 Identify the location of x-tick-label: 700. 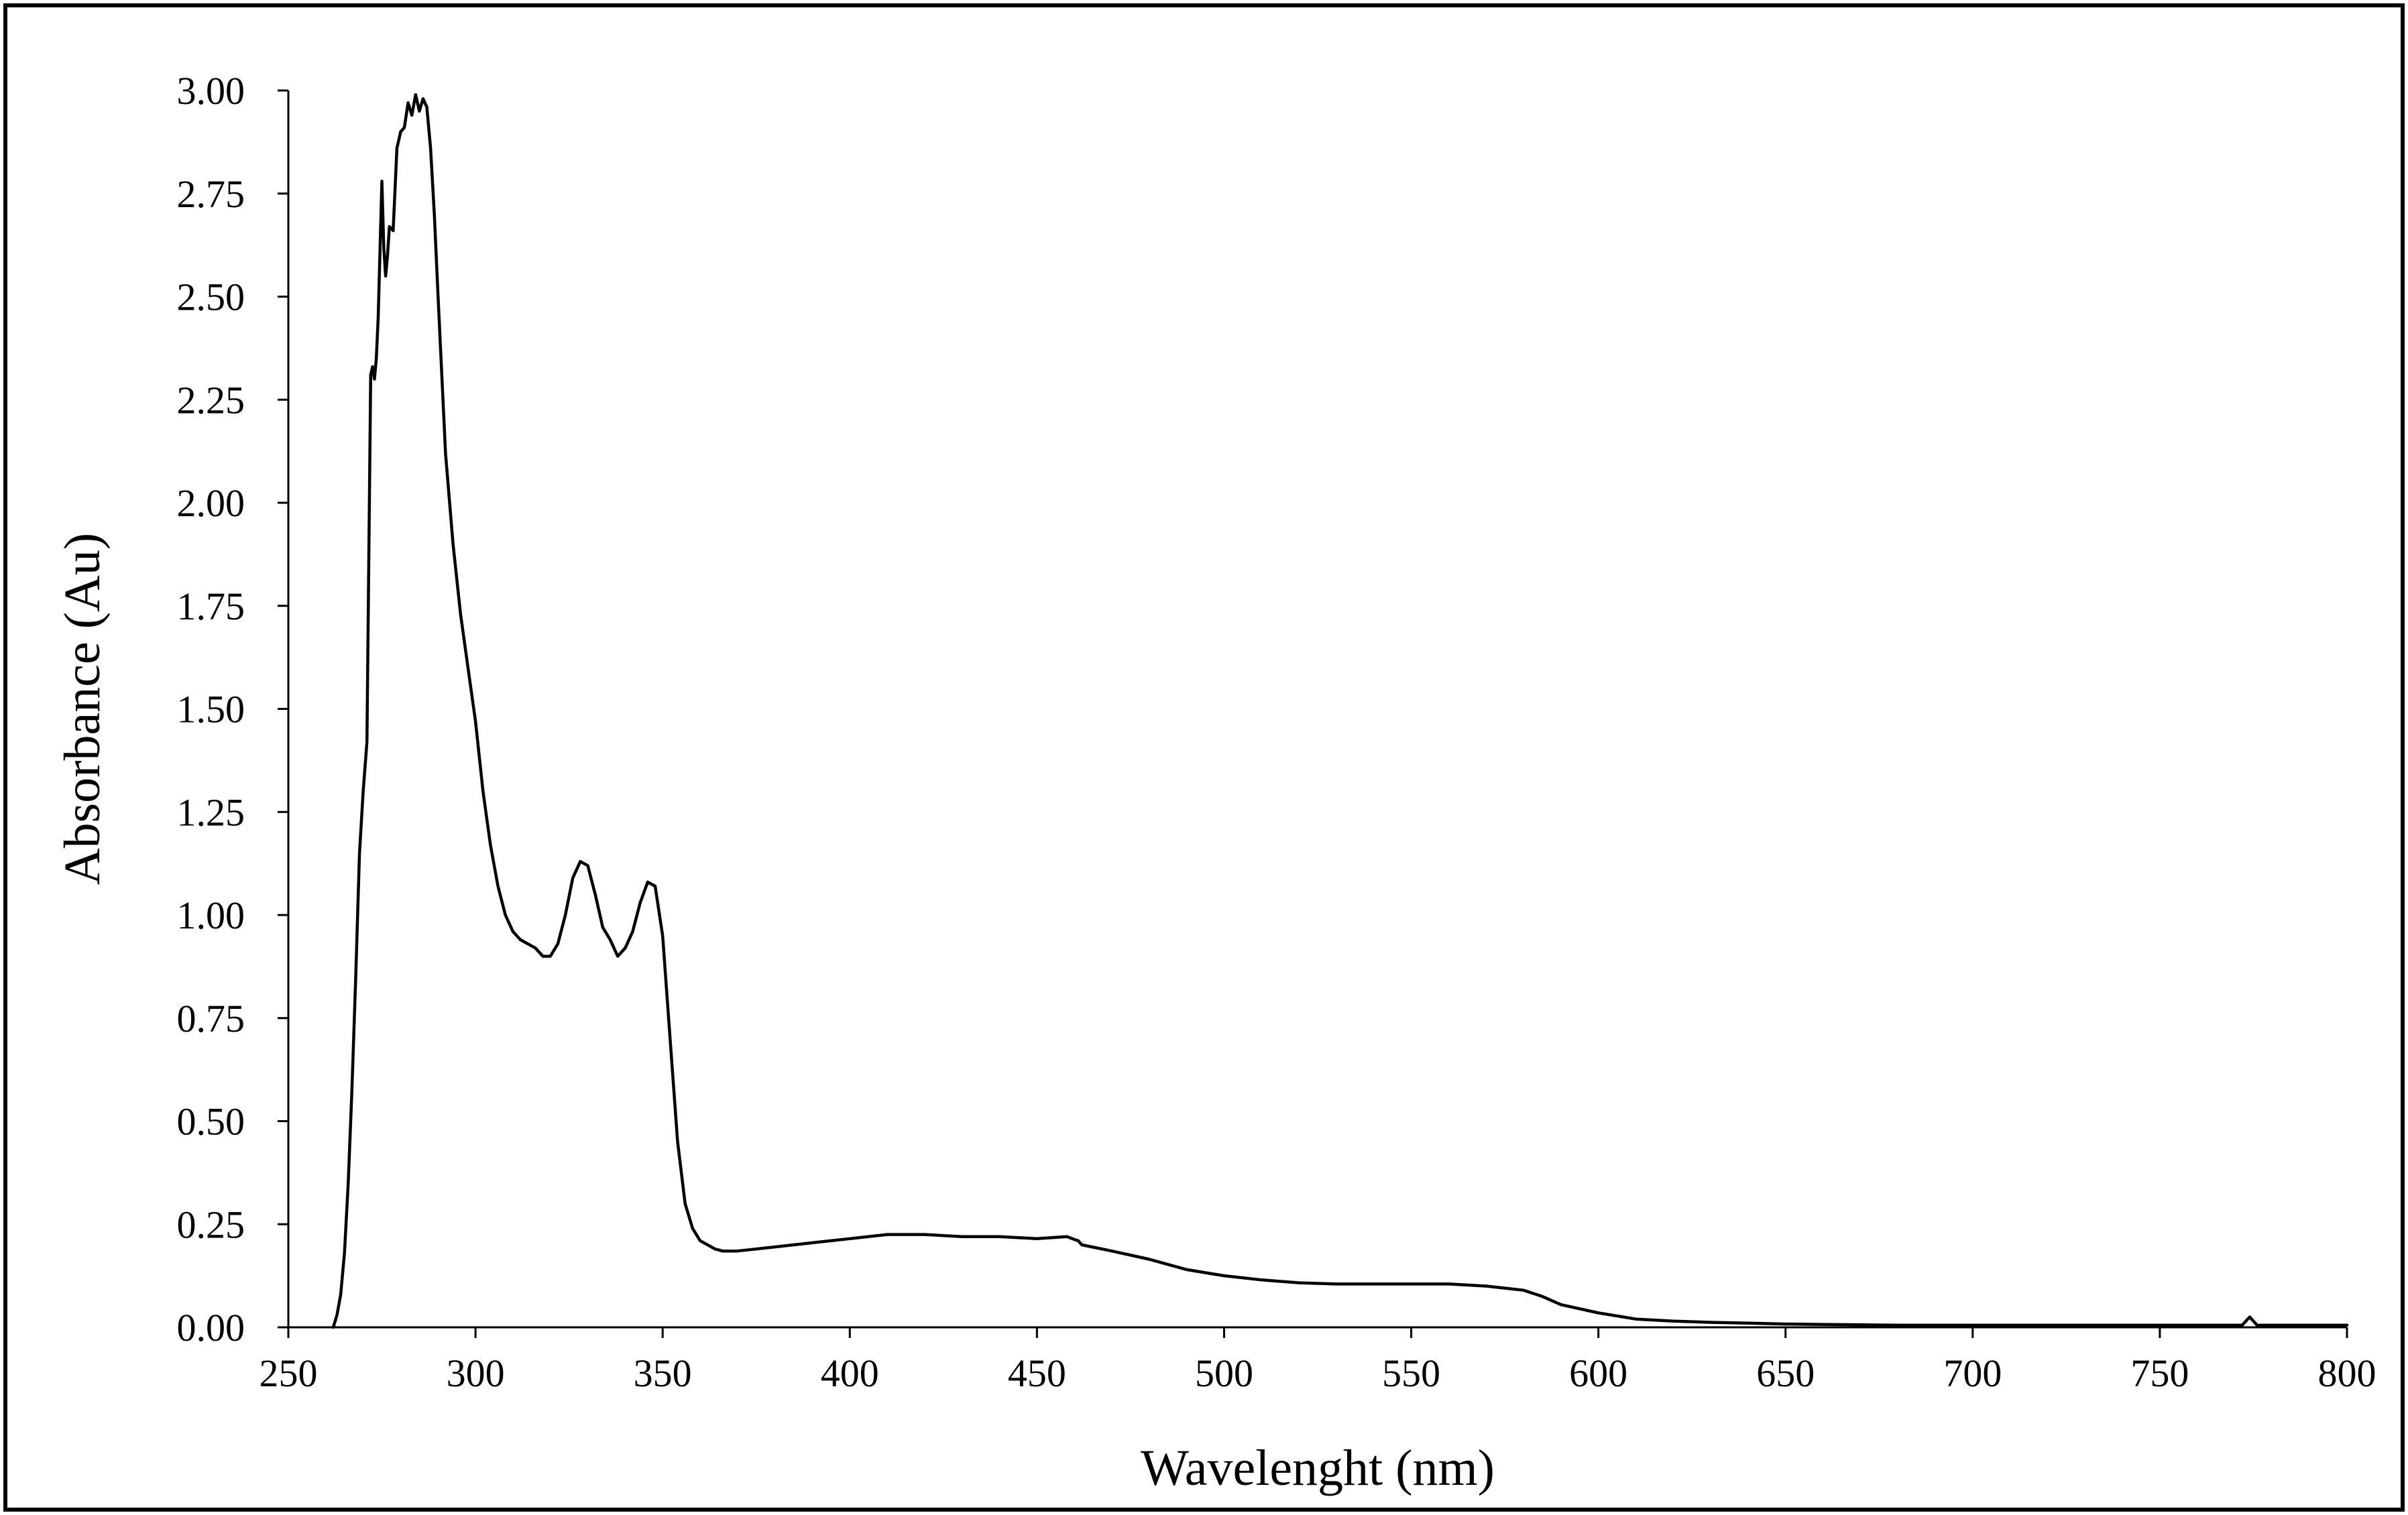
(1972, 1373).